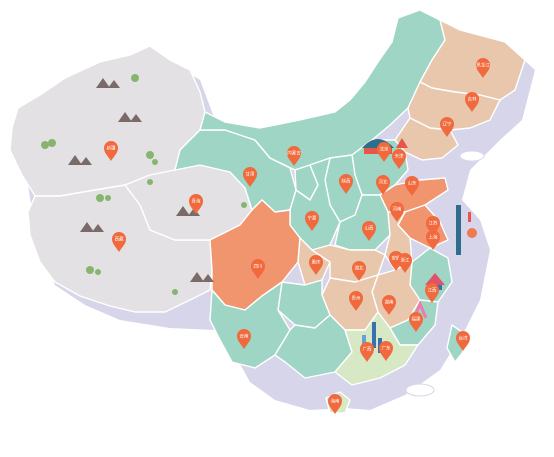 The width and height of the screenshot is (554, 457). What do you see at coordinates (389, 302) in the screenshot?
I see `pin-label: 湖南` at bounding box center [389, 302].